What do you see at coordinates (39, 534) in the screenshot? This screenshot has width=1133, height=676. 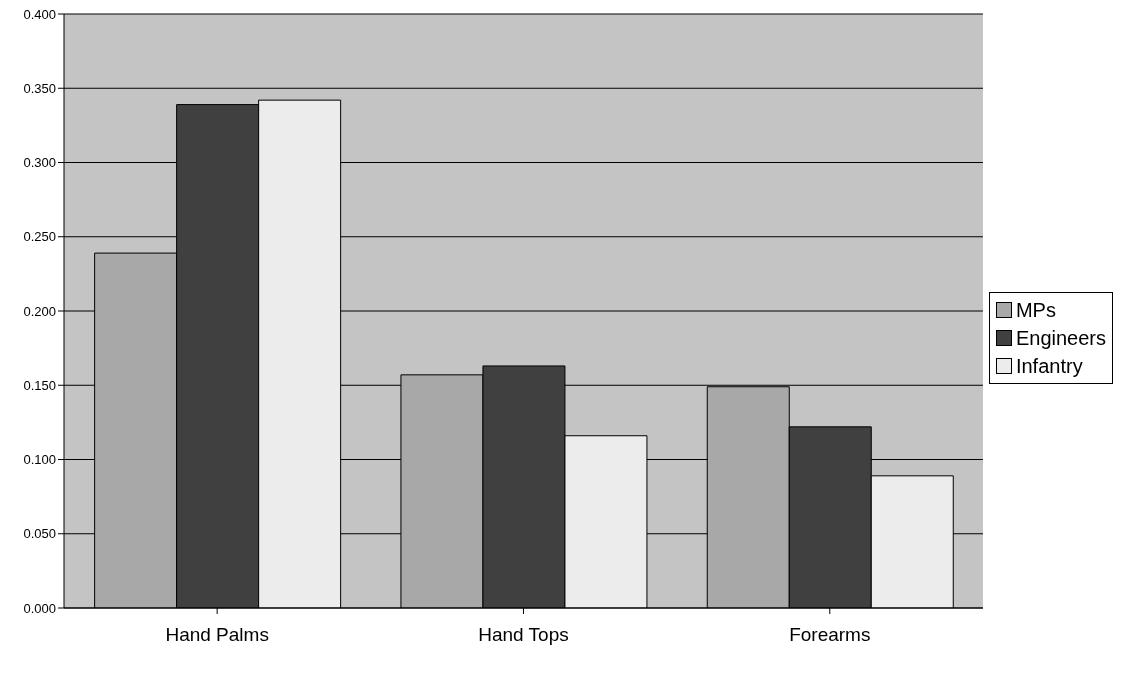 I see `y-tick-label: 0.050` at bounding box center [39, 534].